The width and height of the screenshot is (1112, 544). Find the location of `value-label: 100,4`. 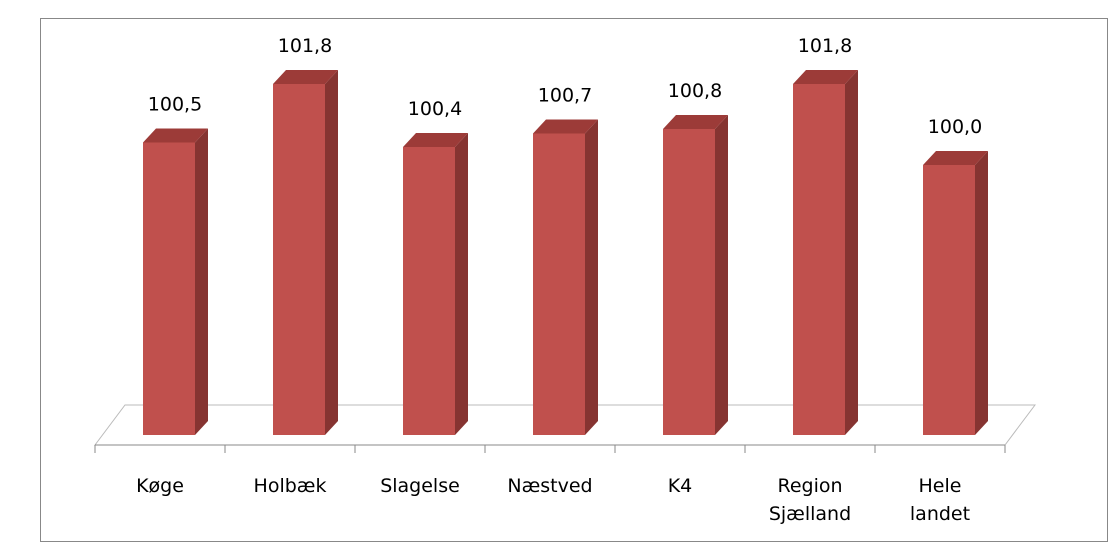

value-label: 100,4 is located at coordinates (435, 109).